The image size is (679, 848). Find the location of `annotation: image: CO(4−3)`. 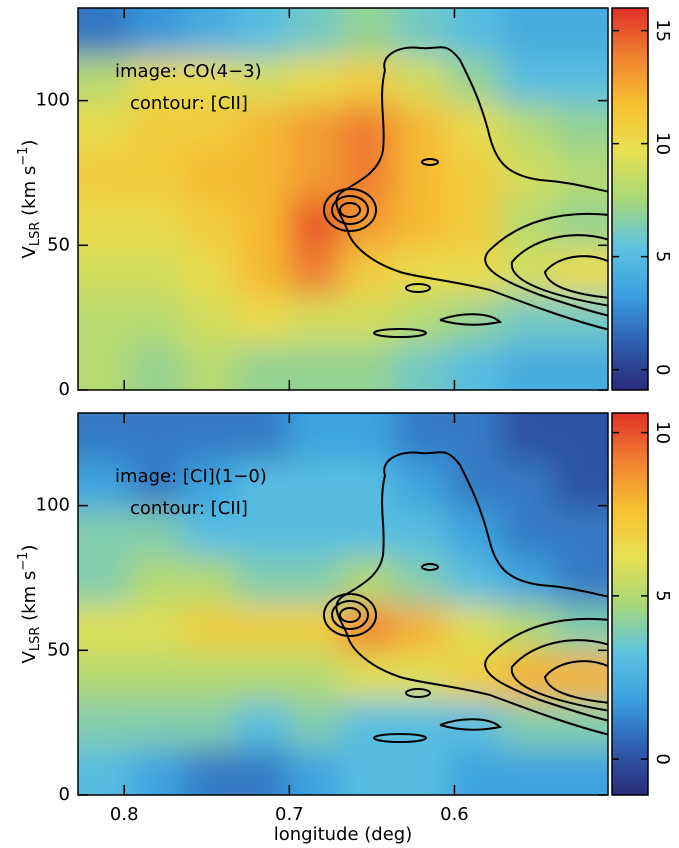

annotation: image: CO(4−3) is located at coordinates (188, 71).